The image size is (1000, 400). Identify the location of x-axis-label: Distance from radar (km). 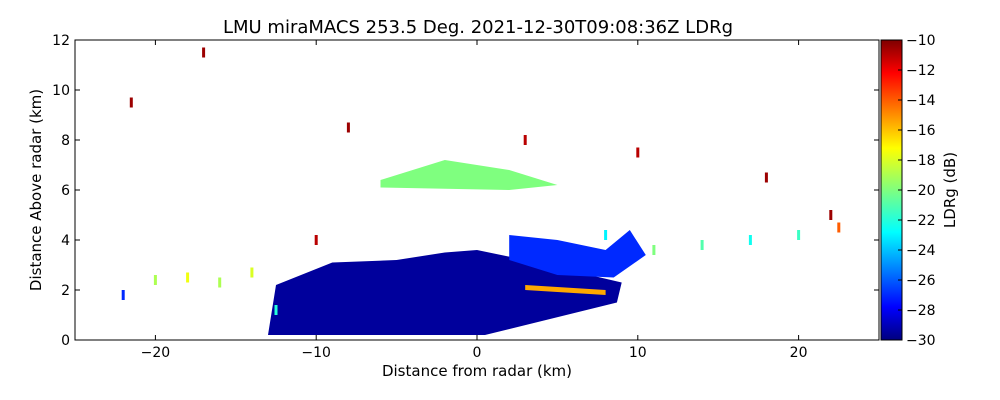
(477, 371).